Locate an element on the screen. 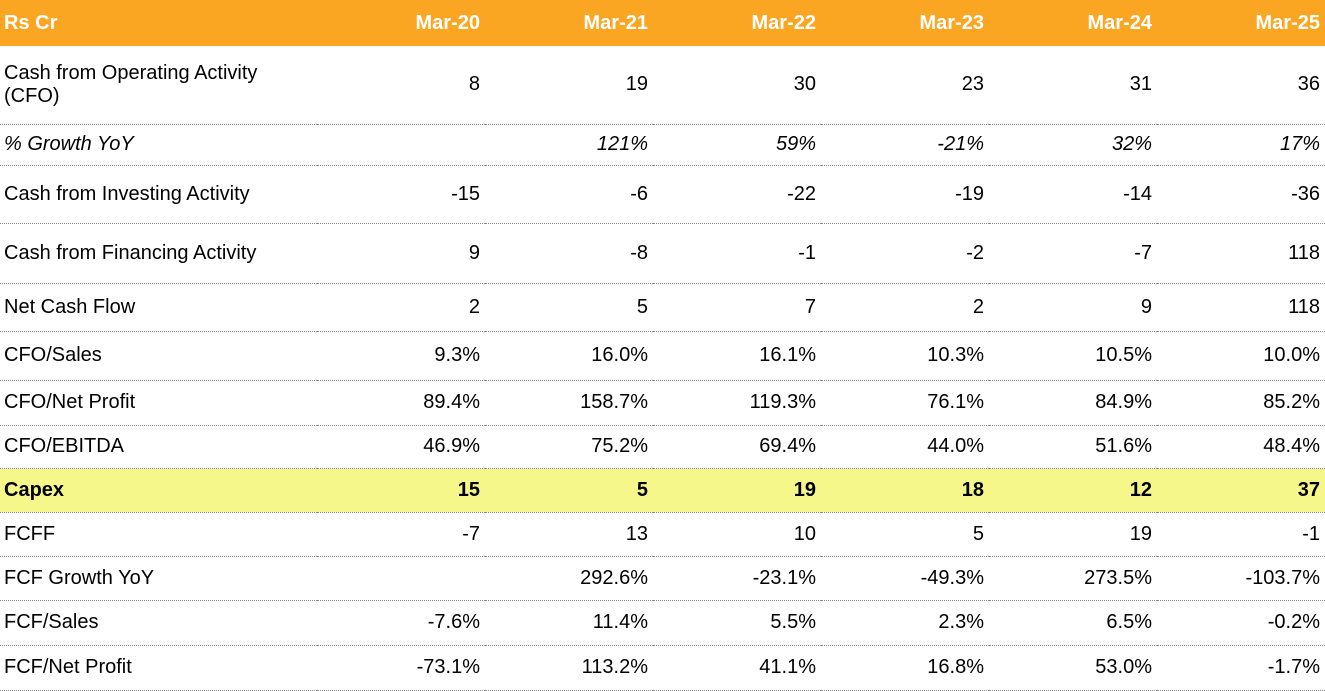 Image resolution: width=1325 pixels, height=691 pixels. cell-value: -23.1% is located at coordinates (737, 578).